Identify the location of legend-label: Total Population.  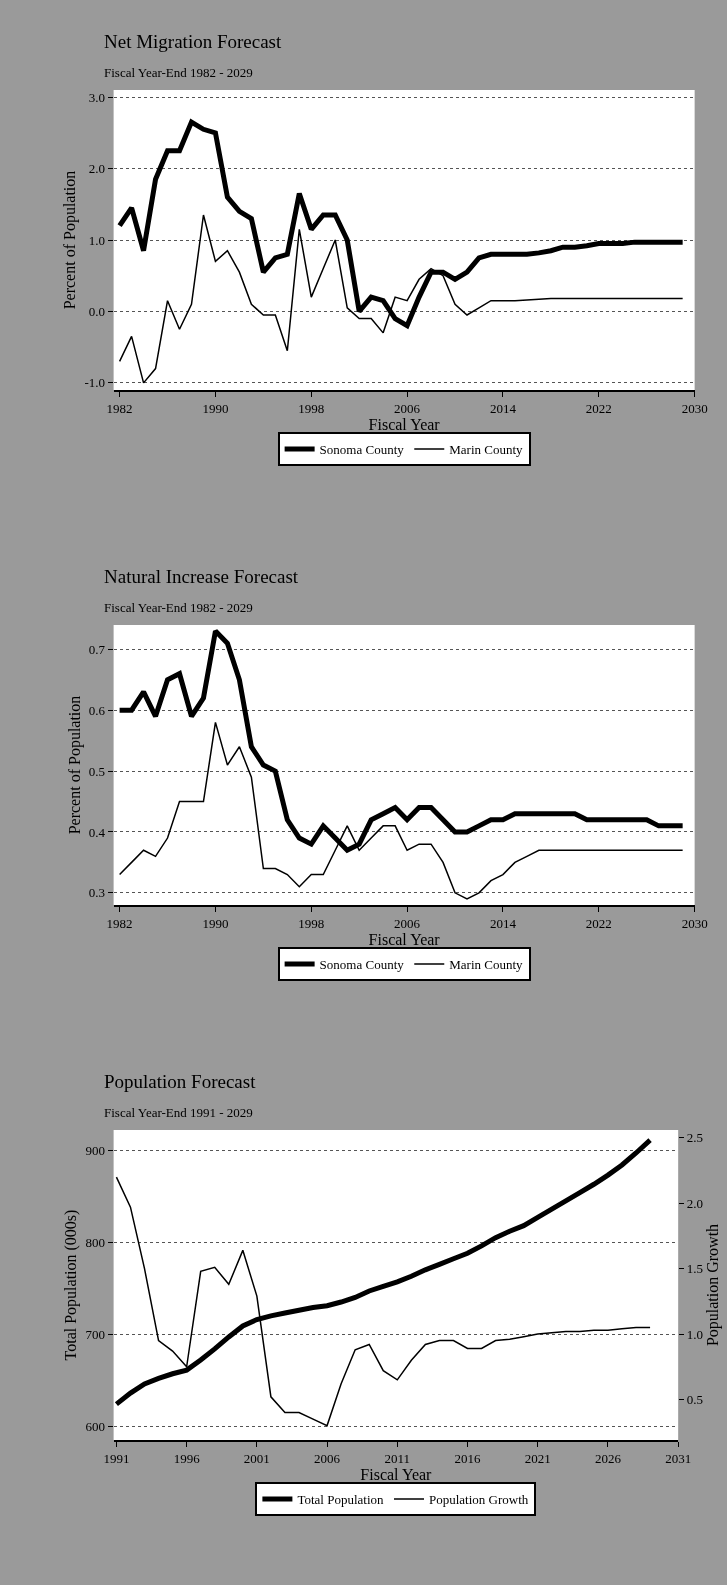
(341, 1500).